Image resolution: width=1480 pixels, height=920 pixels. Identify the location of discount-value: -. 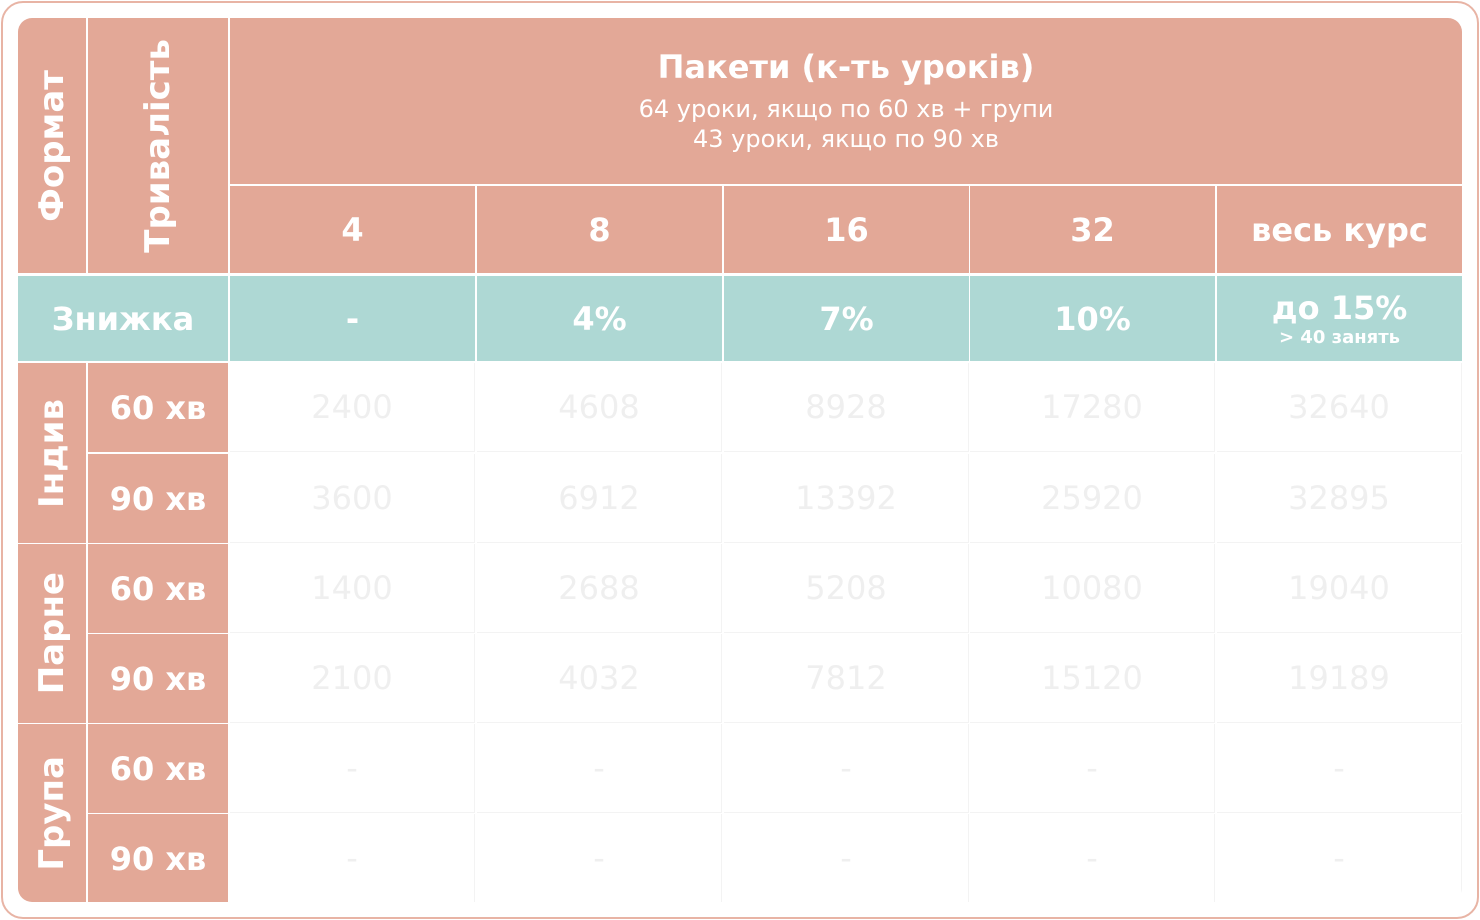
(352, 318).